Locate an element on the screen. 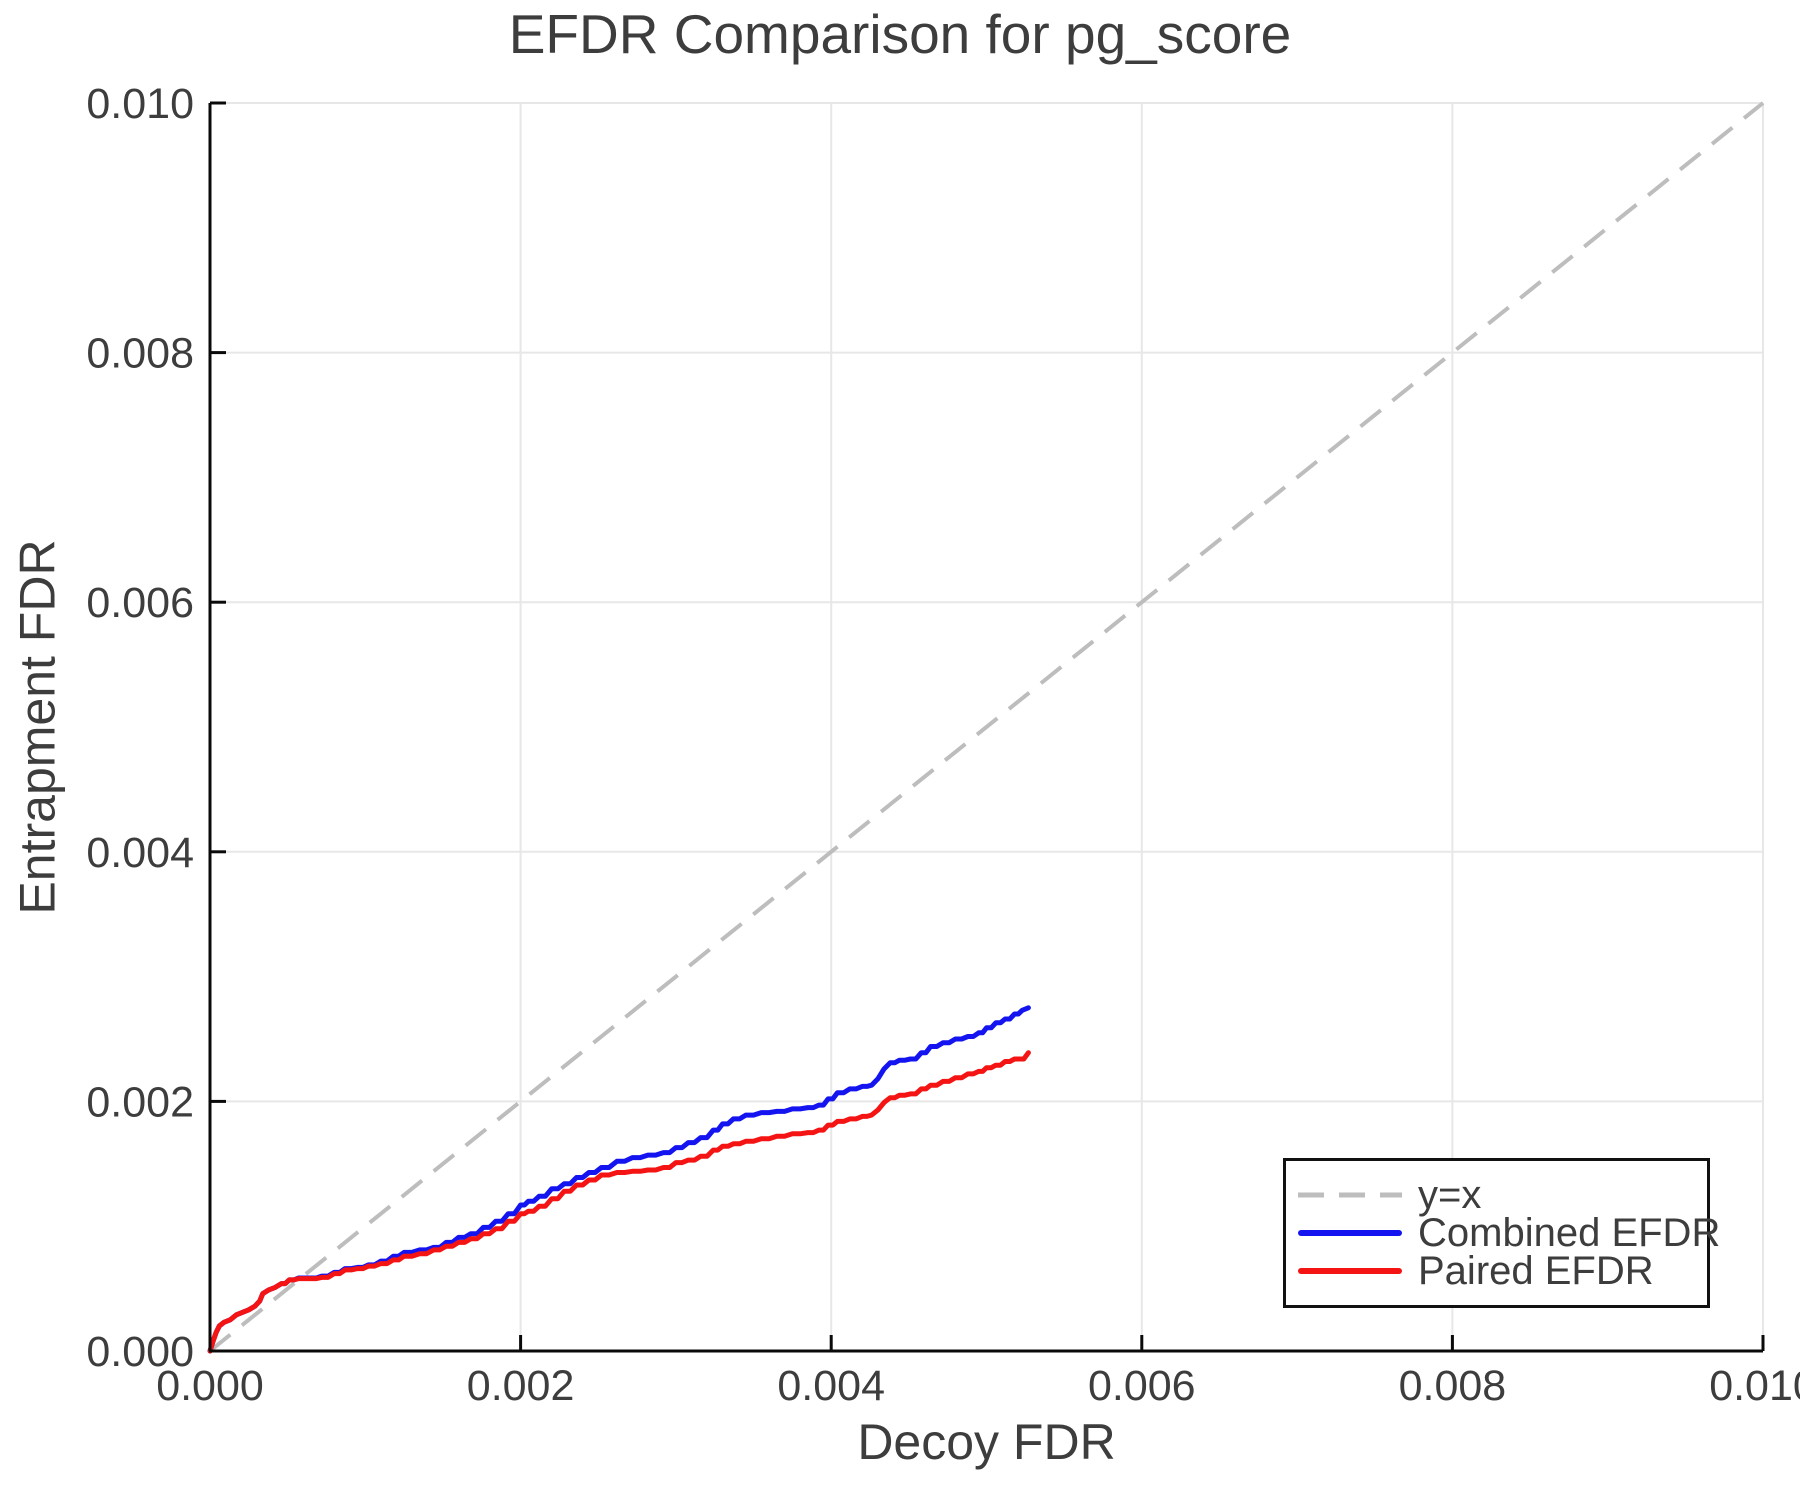 This screenshot has width=1800, height=1500. legend-row-combined: Combined EFDR is located at coordinates (1509, 1233).